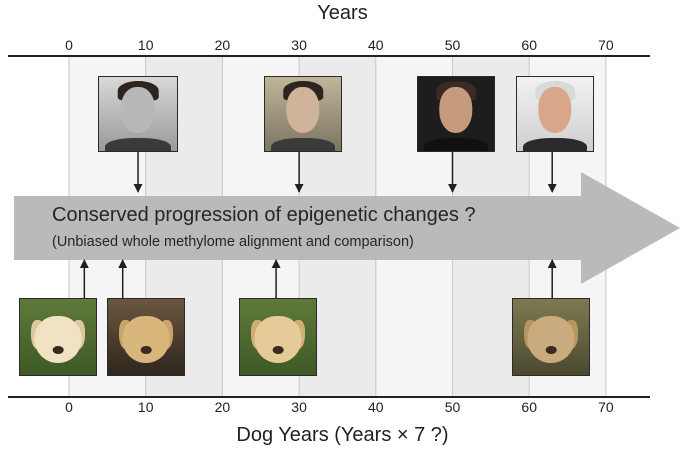 The image size is (685, 455). What do you see at coordinates (342, 13) in the screenshot?
I see `top-axis-title: Years` at bounding box center [342, 13].